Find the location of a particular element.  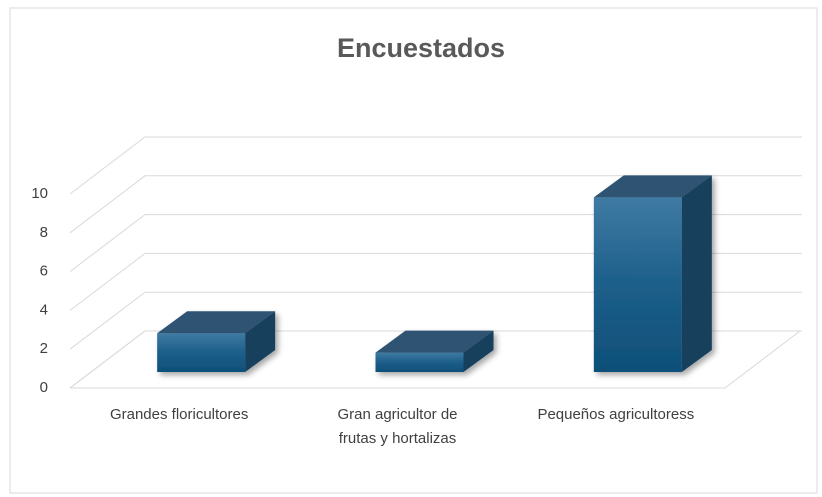

y-tick-label: 2 is located at coordinates (44, 348).